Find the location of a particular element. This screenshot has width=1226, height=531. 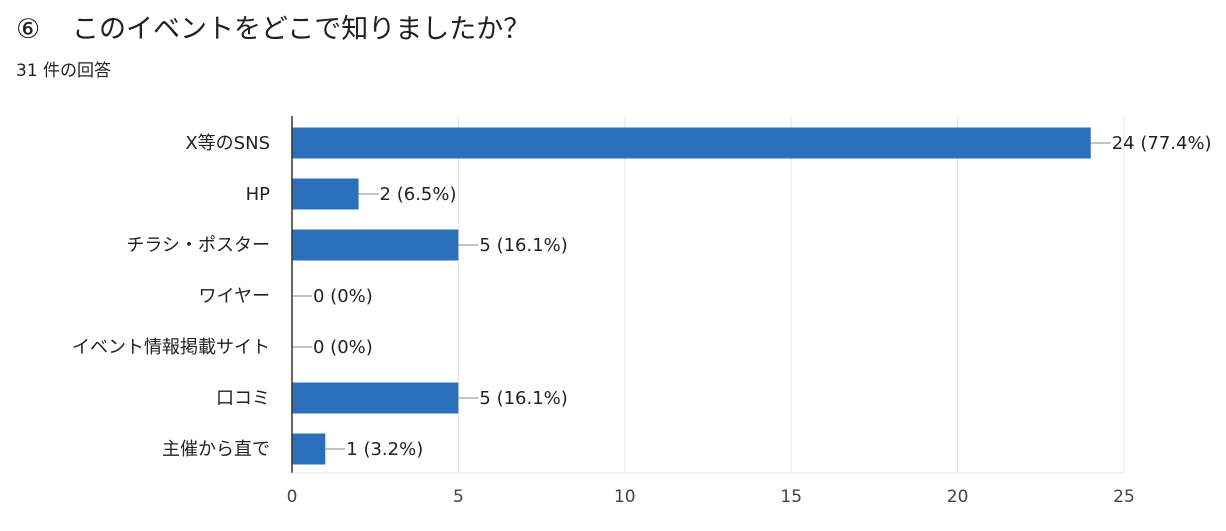

x-tick-label: 20 is located at coordinates (958, 497).